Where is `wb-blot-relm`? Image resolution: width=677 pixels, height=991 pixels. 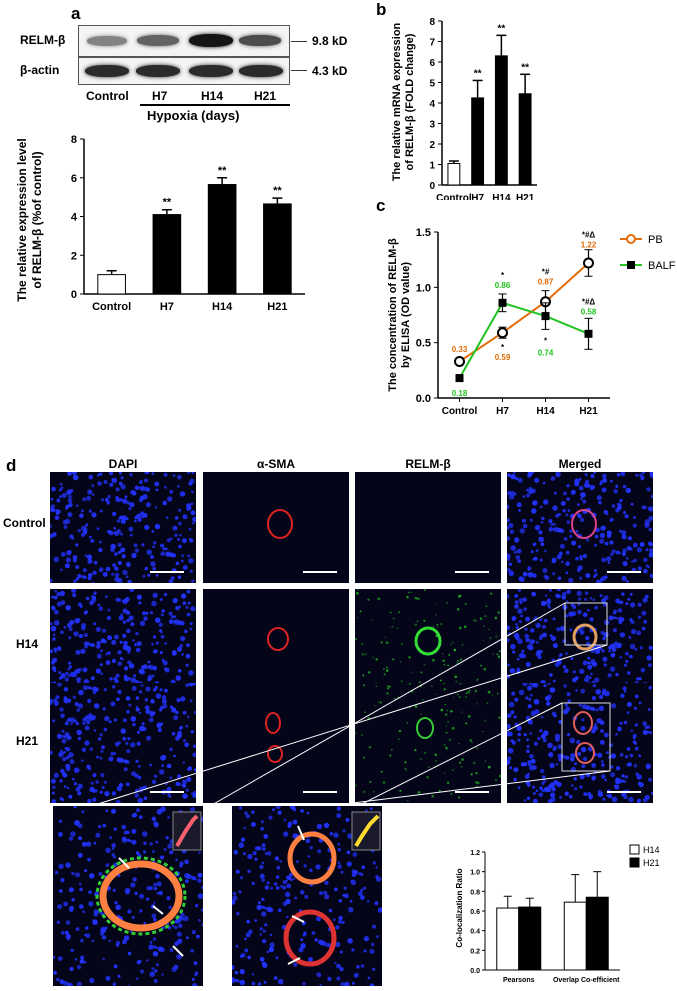
wb-blot-relm is located at coordinates (184, 41).